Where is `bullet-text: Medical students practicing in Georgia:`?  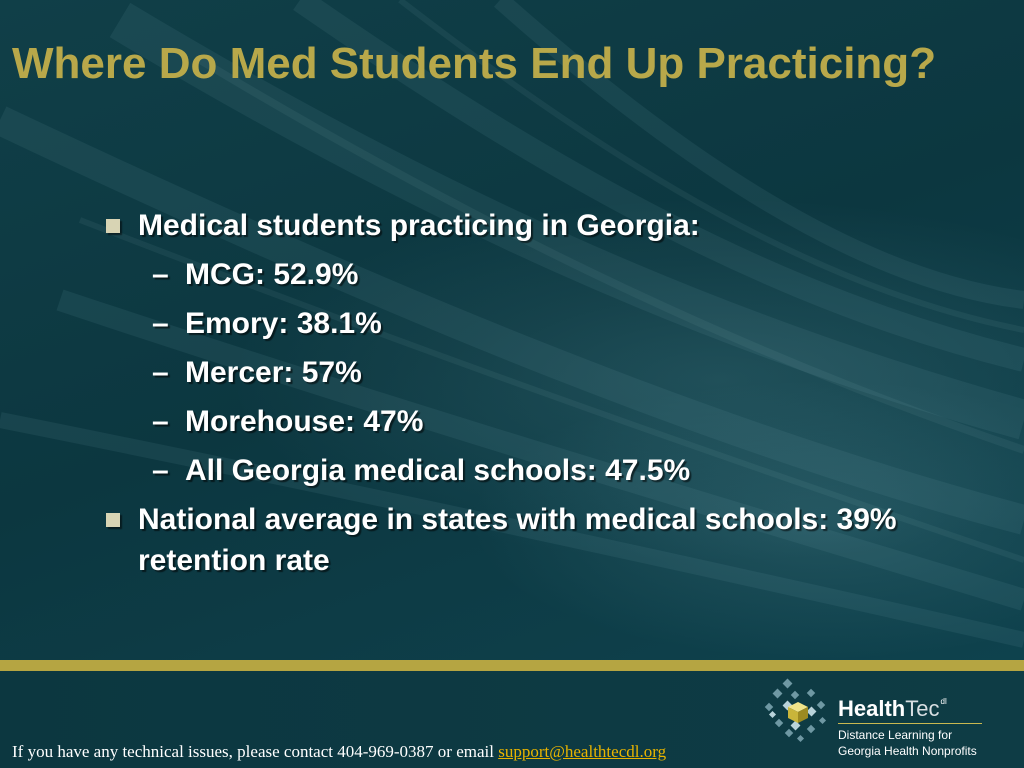
bullet-text: Medical students practicing in Georgia: is located at coordinates (419, 225).